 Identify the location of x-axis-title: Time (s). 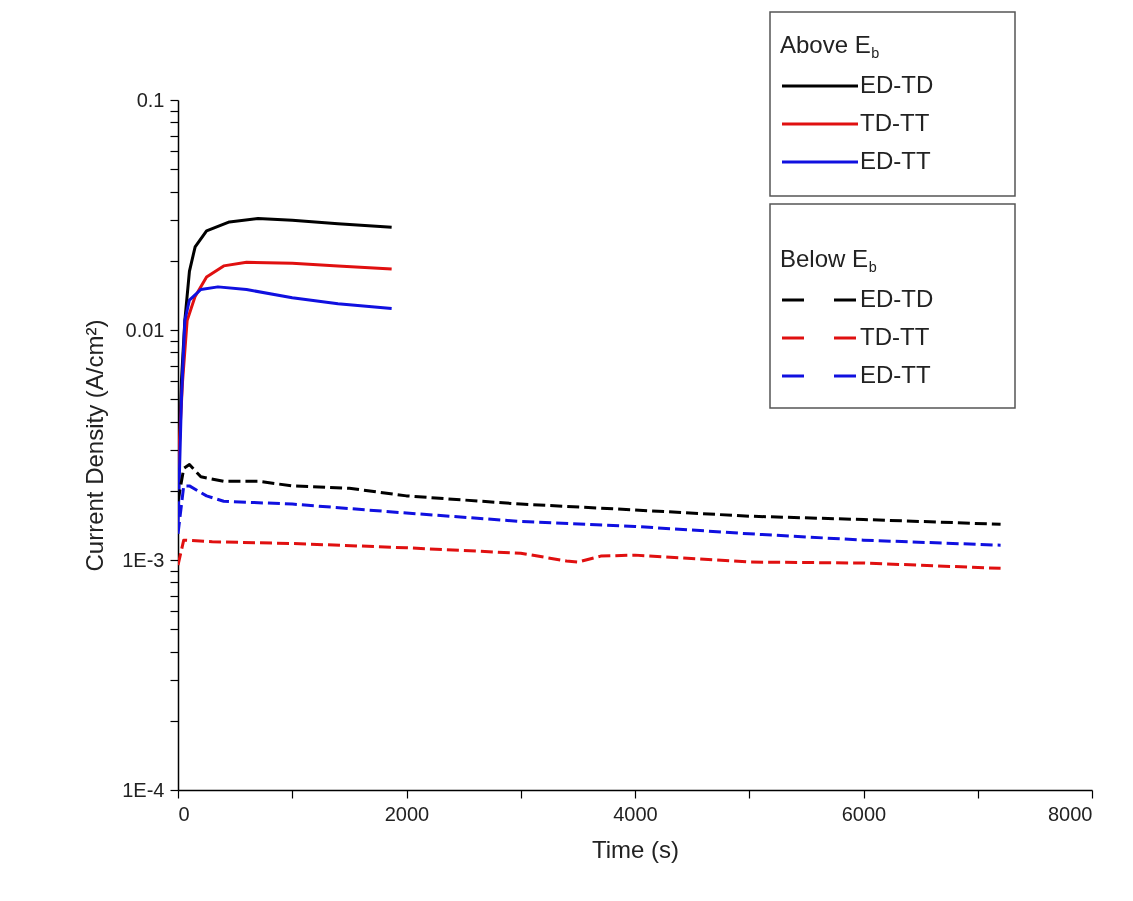
(635, 849).